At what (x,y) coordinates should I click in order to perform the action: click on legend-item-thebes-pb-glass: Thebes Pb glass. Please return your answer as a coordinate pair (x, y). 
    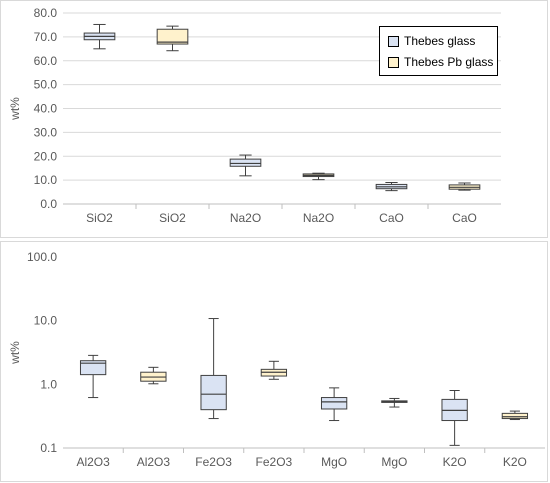
    Looking at the image, I should click on (440, 62).